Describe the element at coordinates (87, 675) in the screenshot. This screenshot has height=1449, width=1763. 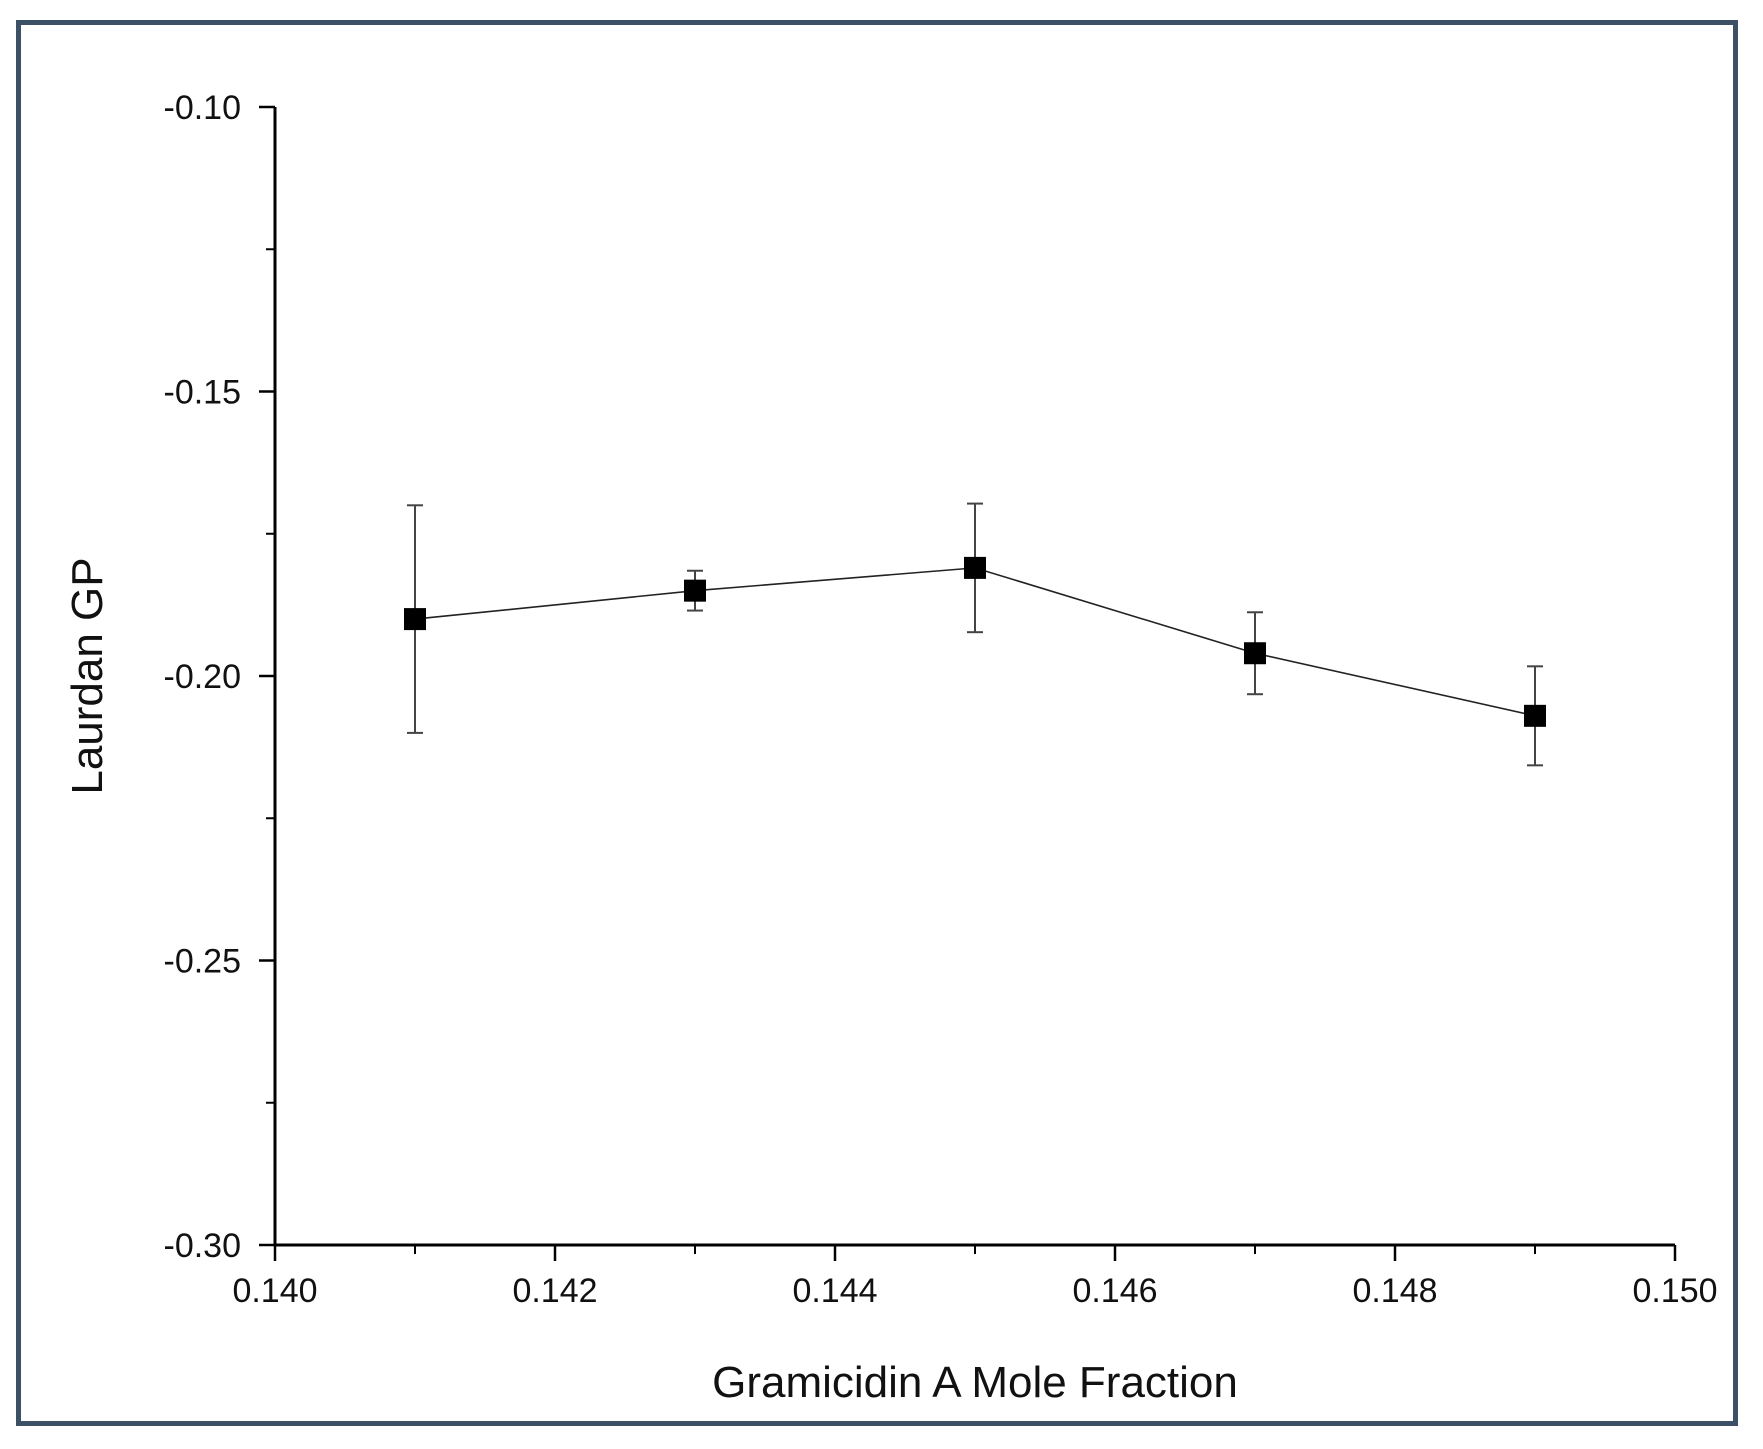
I see `y-axis-title: Laurdan GP` at that location.